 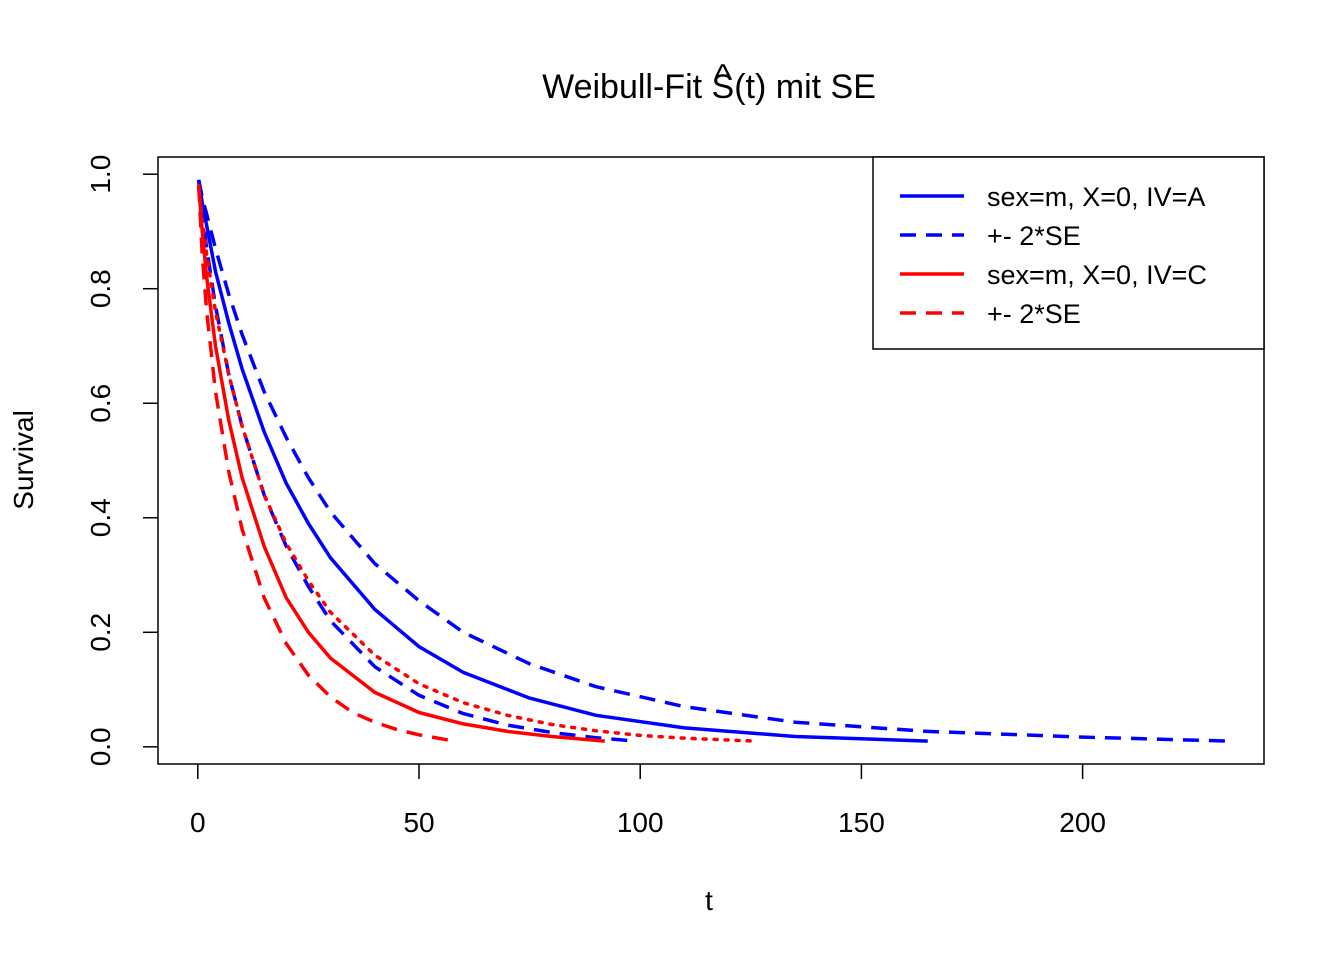 I want to click on y-axis: 0.0 0.2 0.4 0.6 0.8 1.0, so click(x=121, y=460).